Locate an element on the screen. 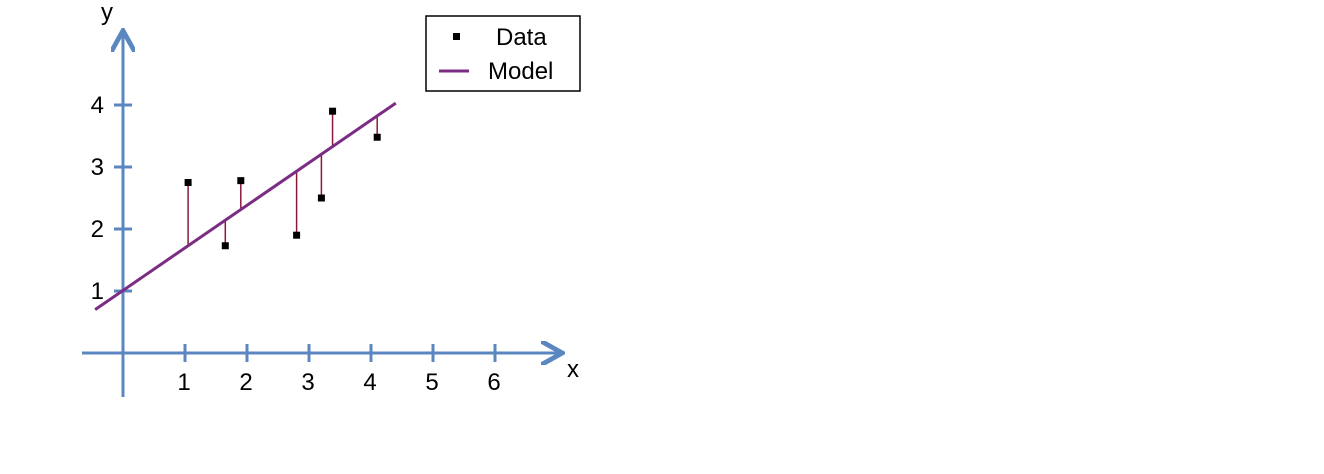 The image size is (1324, 474). x-tick-label: 4 is located at coordinates (369, 382).